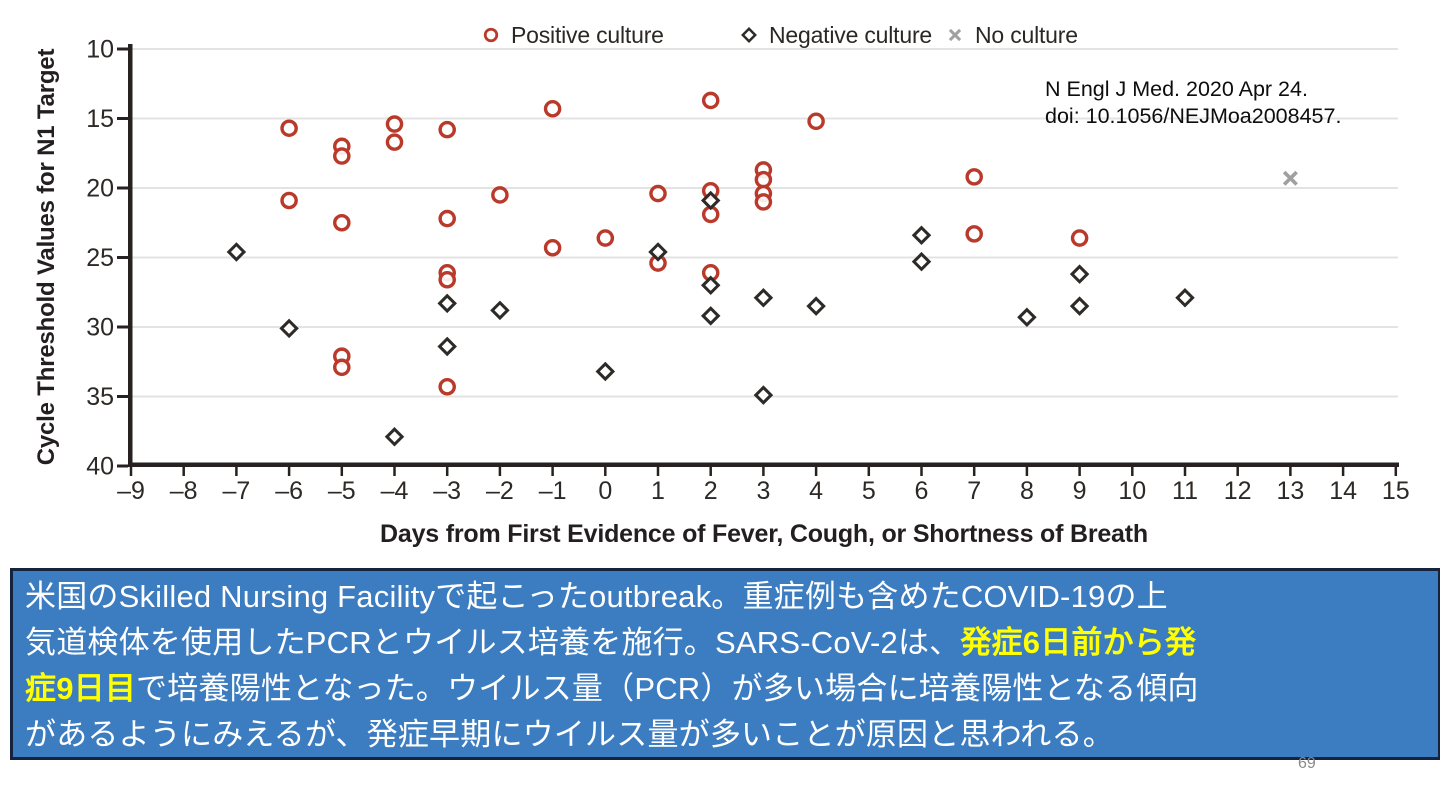 The image size is (1440, 810). I want to click on x-tick-label: –1, so click(553, 491).